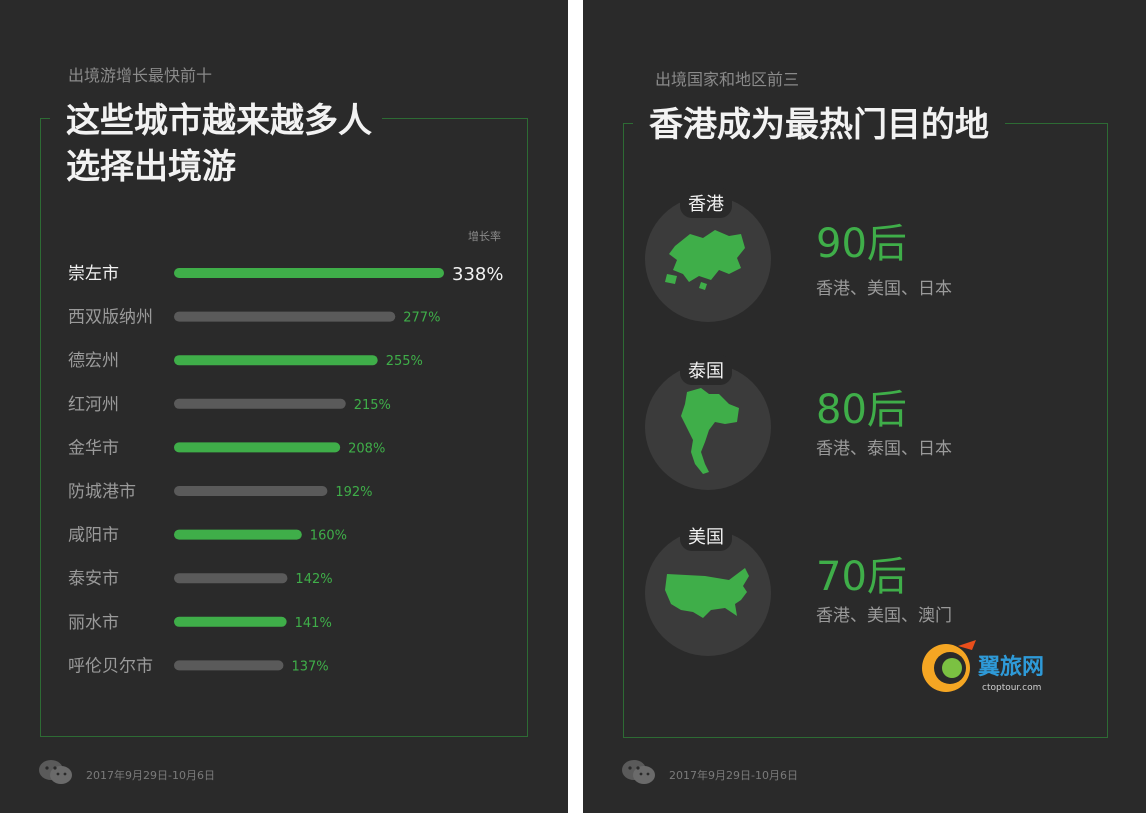 This screenshot has width=1146, height=813. What do you see at coordinates (140, 75) in the screenshot?
I see `left-subtitle: 出境游增长最快前十` at bounding box center [140, 75].